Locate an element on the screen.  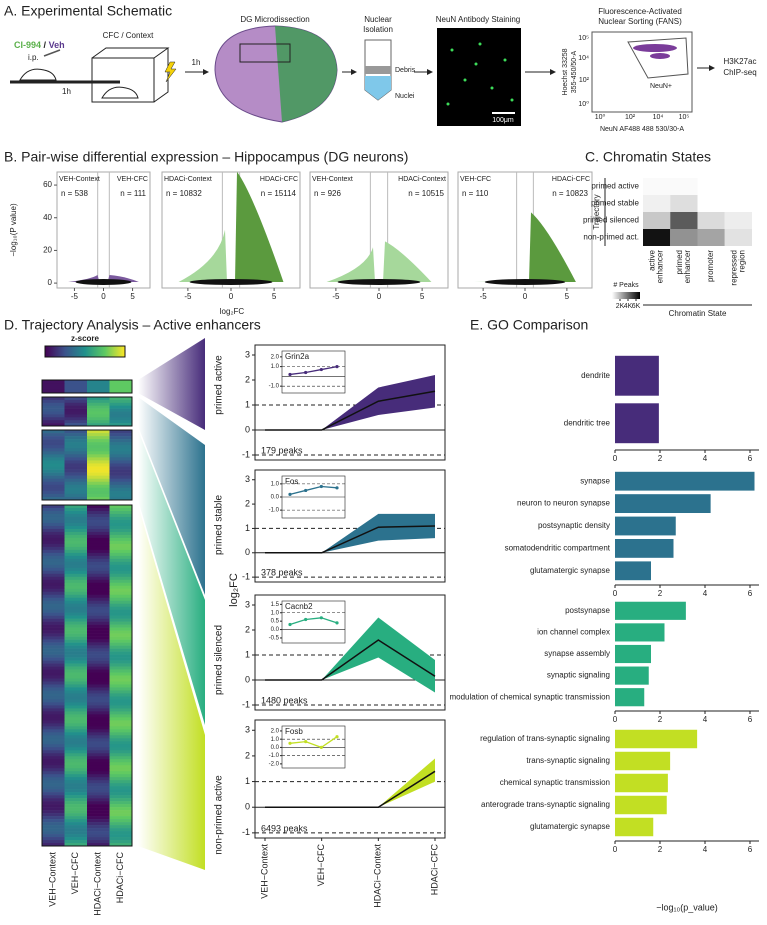
shock-icon is located at coordinates (170, 72).